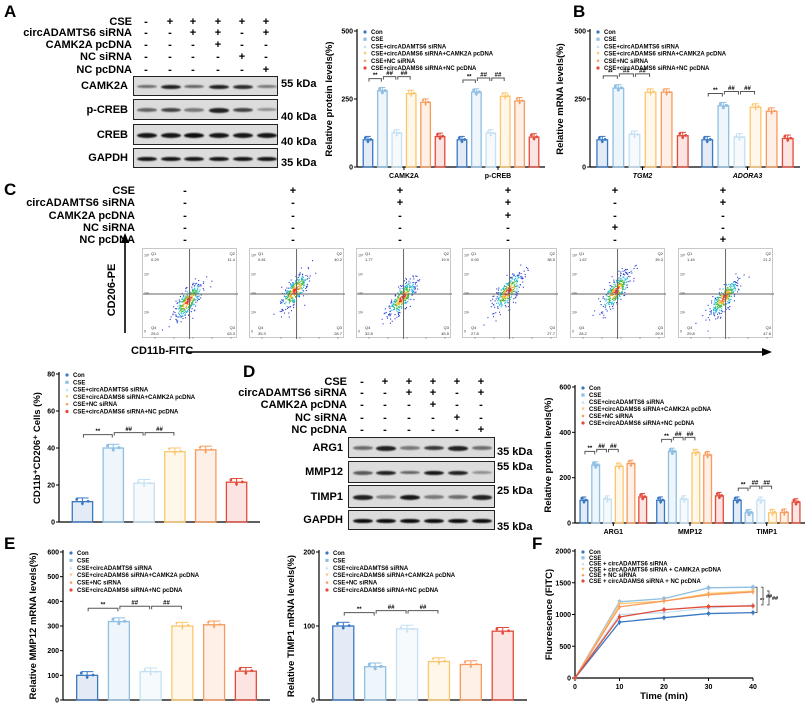 This screenshot has height=710, width=809. What do you see at coordinates (123, 191) in the screenshot?
I see `panel-c-treatment-label: CSE` at bounding box center [123, 191].